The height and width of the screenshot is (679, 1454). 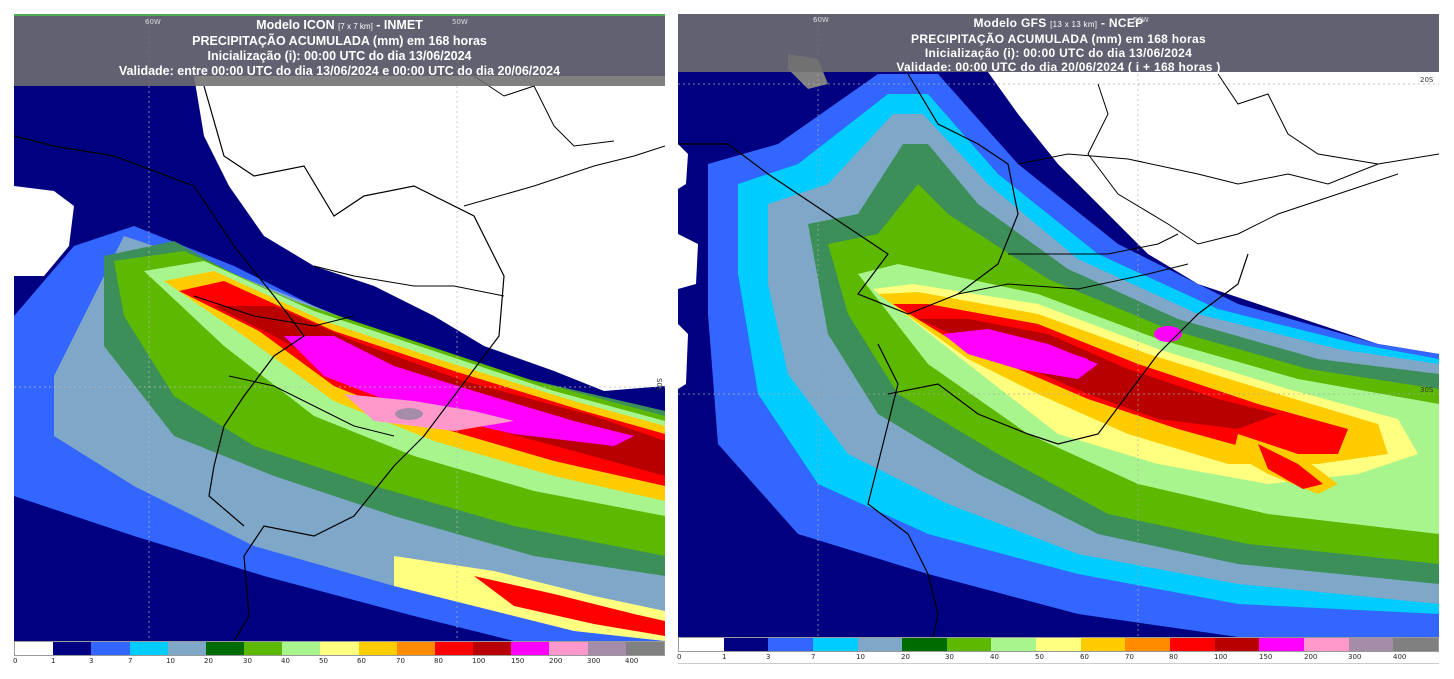 What do you see at coordinates (1122, 23) in the screenshot?
I see `gfs-model-source: - NCEP` at bounding box center [1122, 23].